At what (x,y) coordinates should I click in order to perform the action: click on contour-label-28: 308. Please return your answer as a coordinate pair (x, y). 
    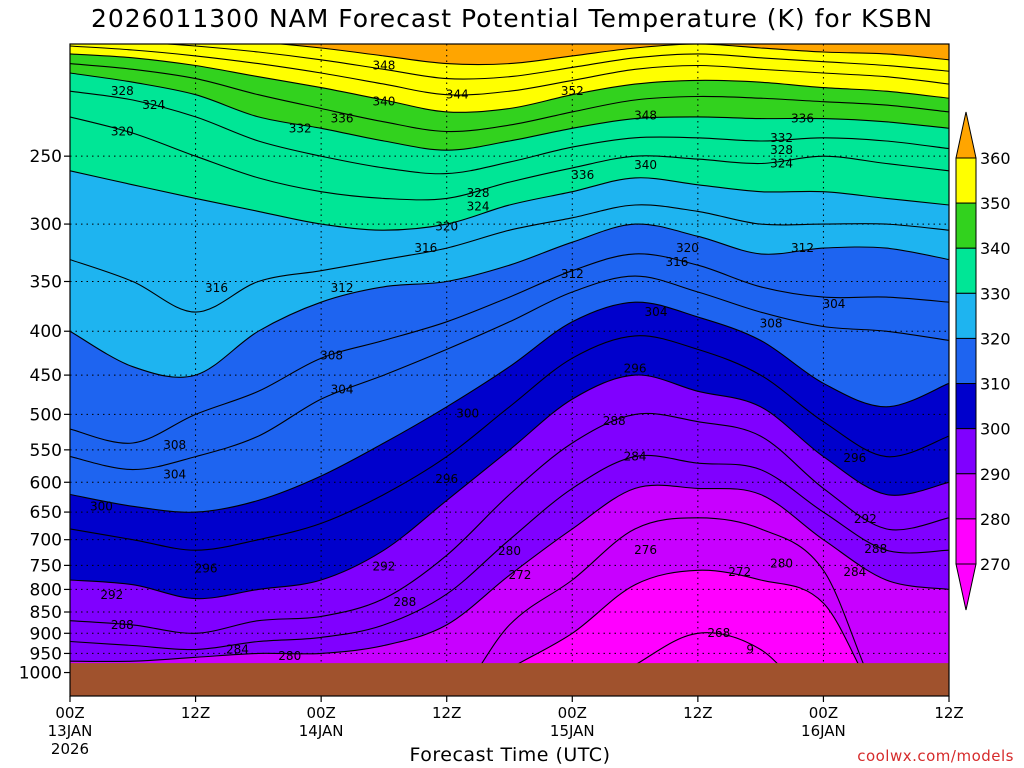
    Looking at the image, I should click on (771, 324).